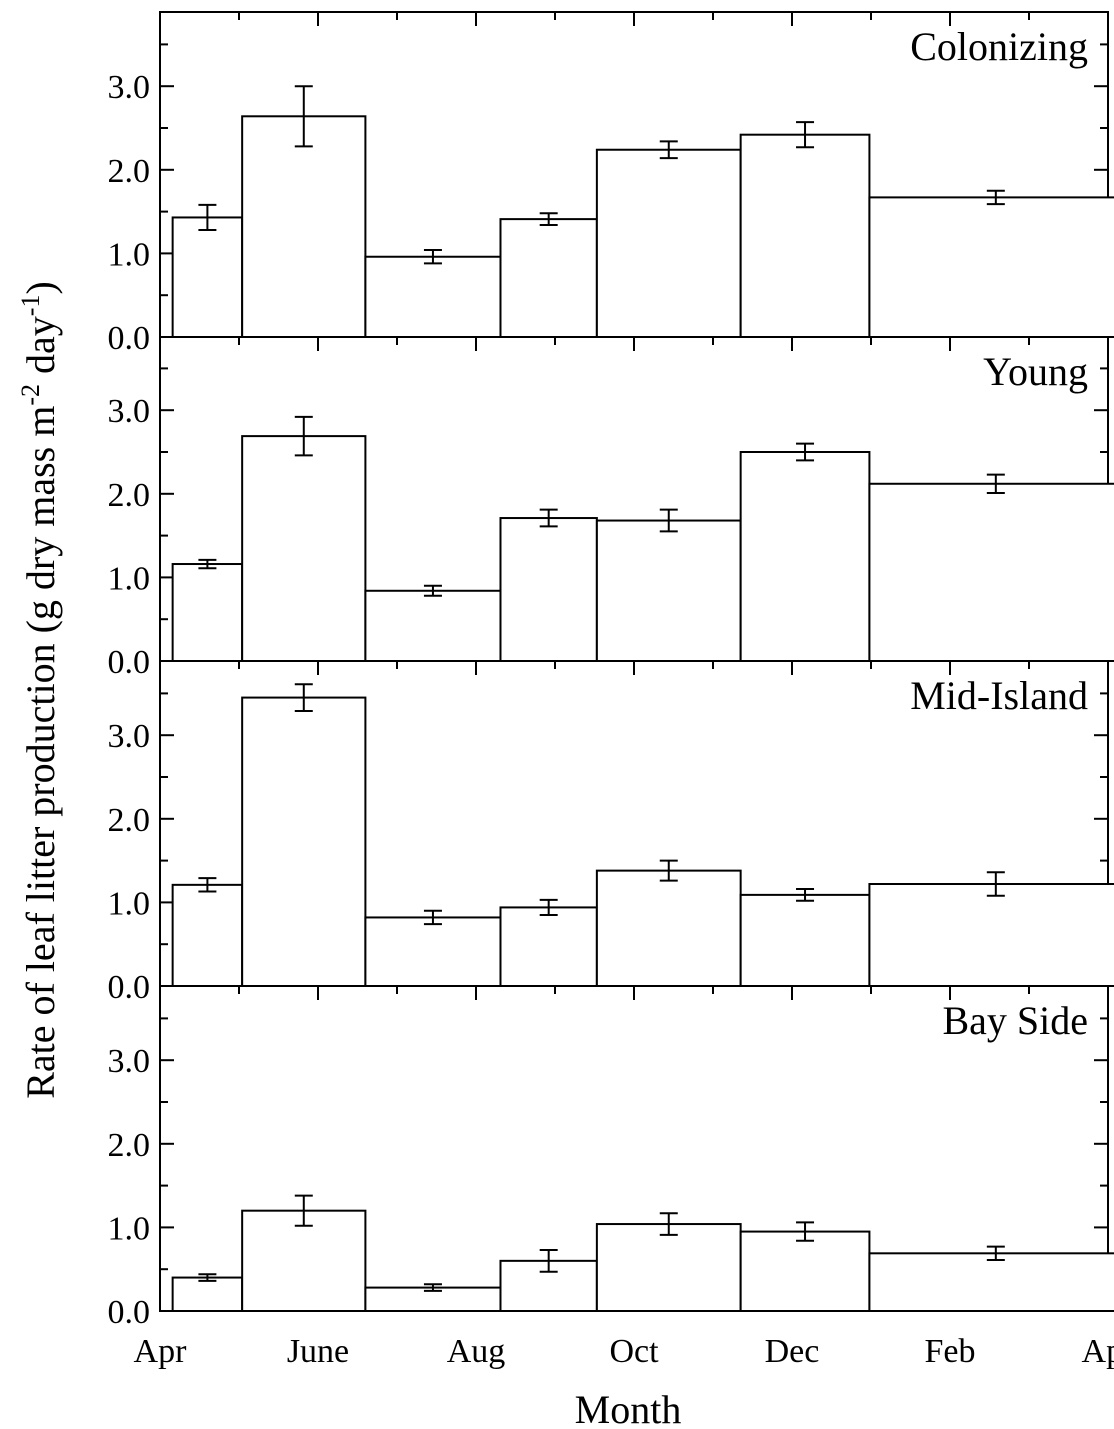 Image resolution: width=1114 pixels, height=1429 pixels. Describe the element at coordinates (40, 350) in the screenshot. I see `y-axis-title-mid: day` at that location.